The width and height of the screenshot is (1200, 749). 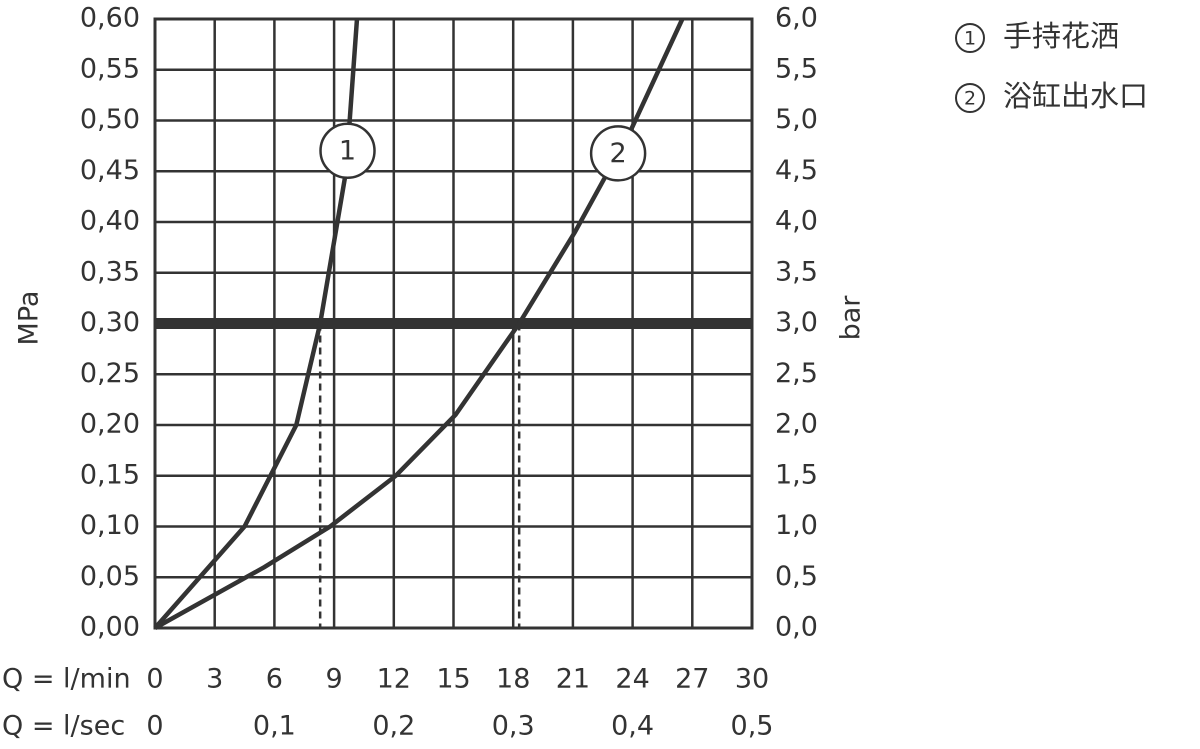 What do you see at coordinates (274, 679) in the screenshot?
I see `x-tick-label: 6` at bounding box center [274, 679].